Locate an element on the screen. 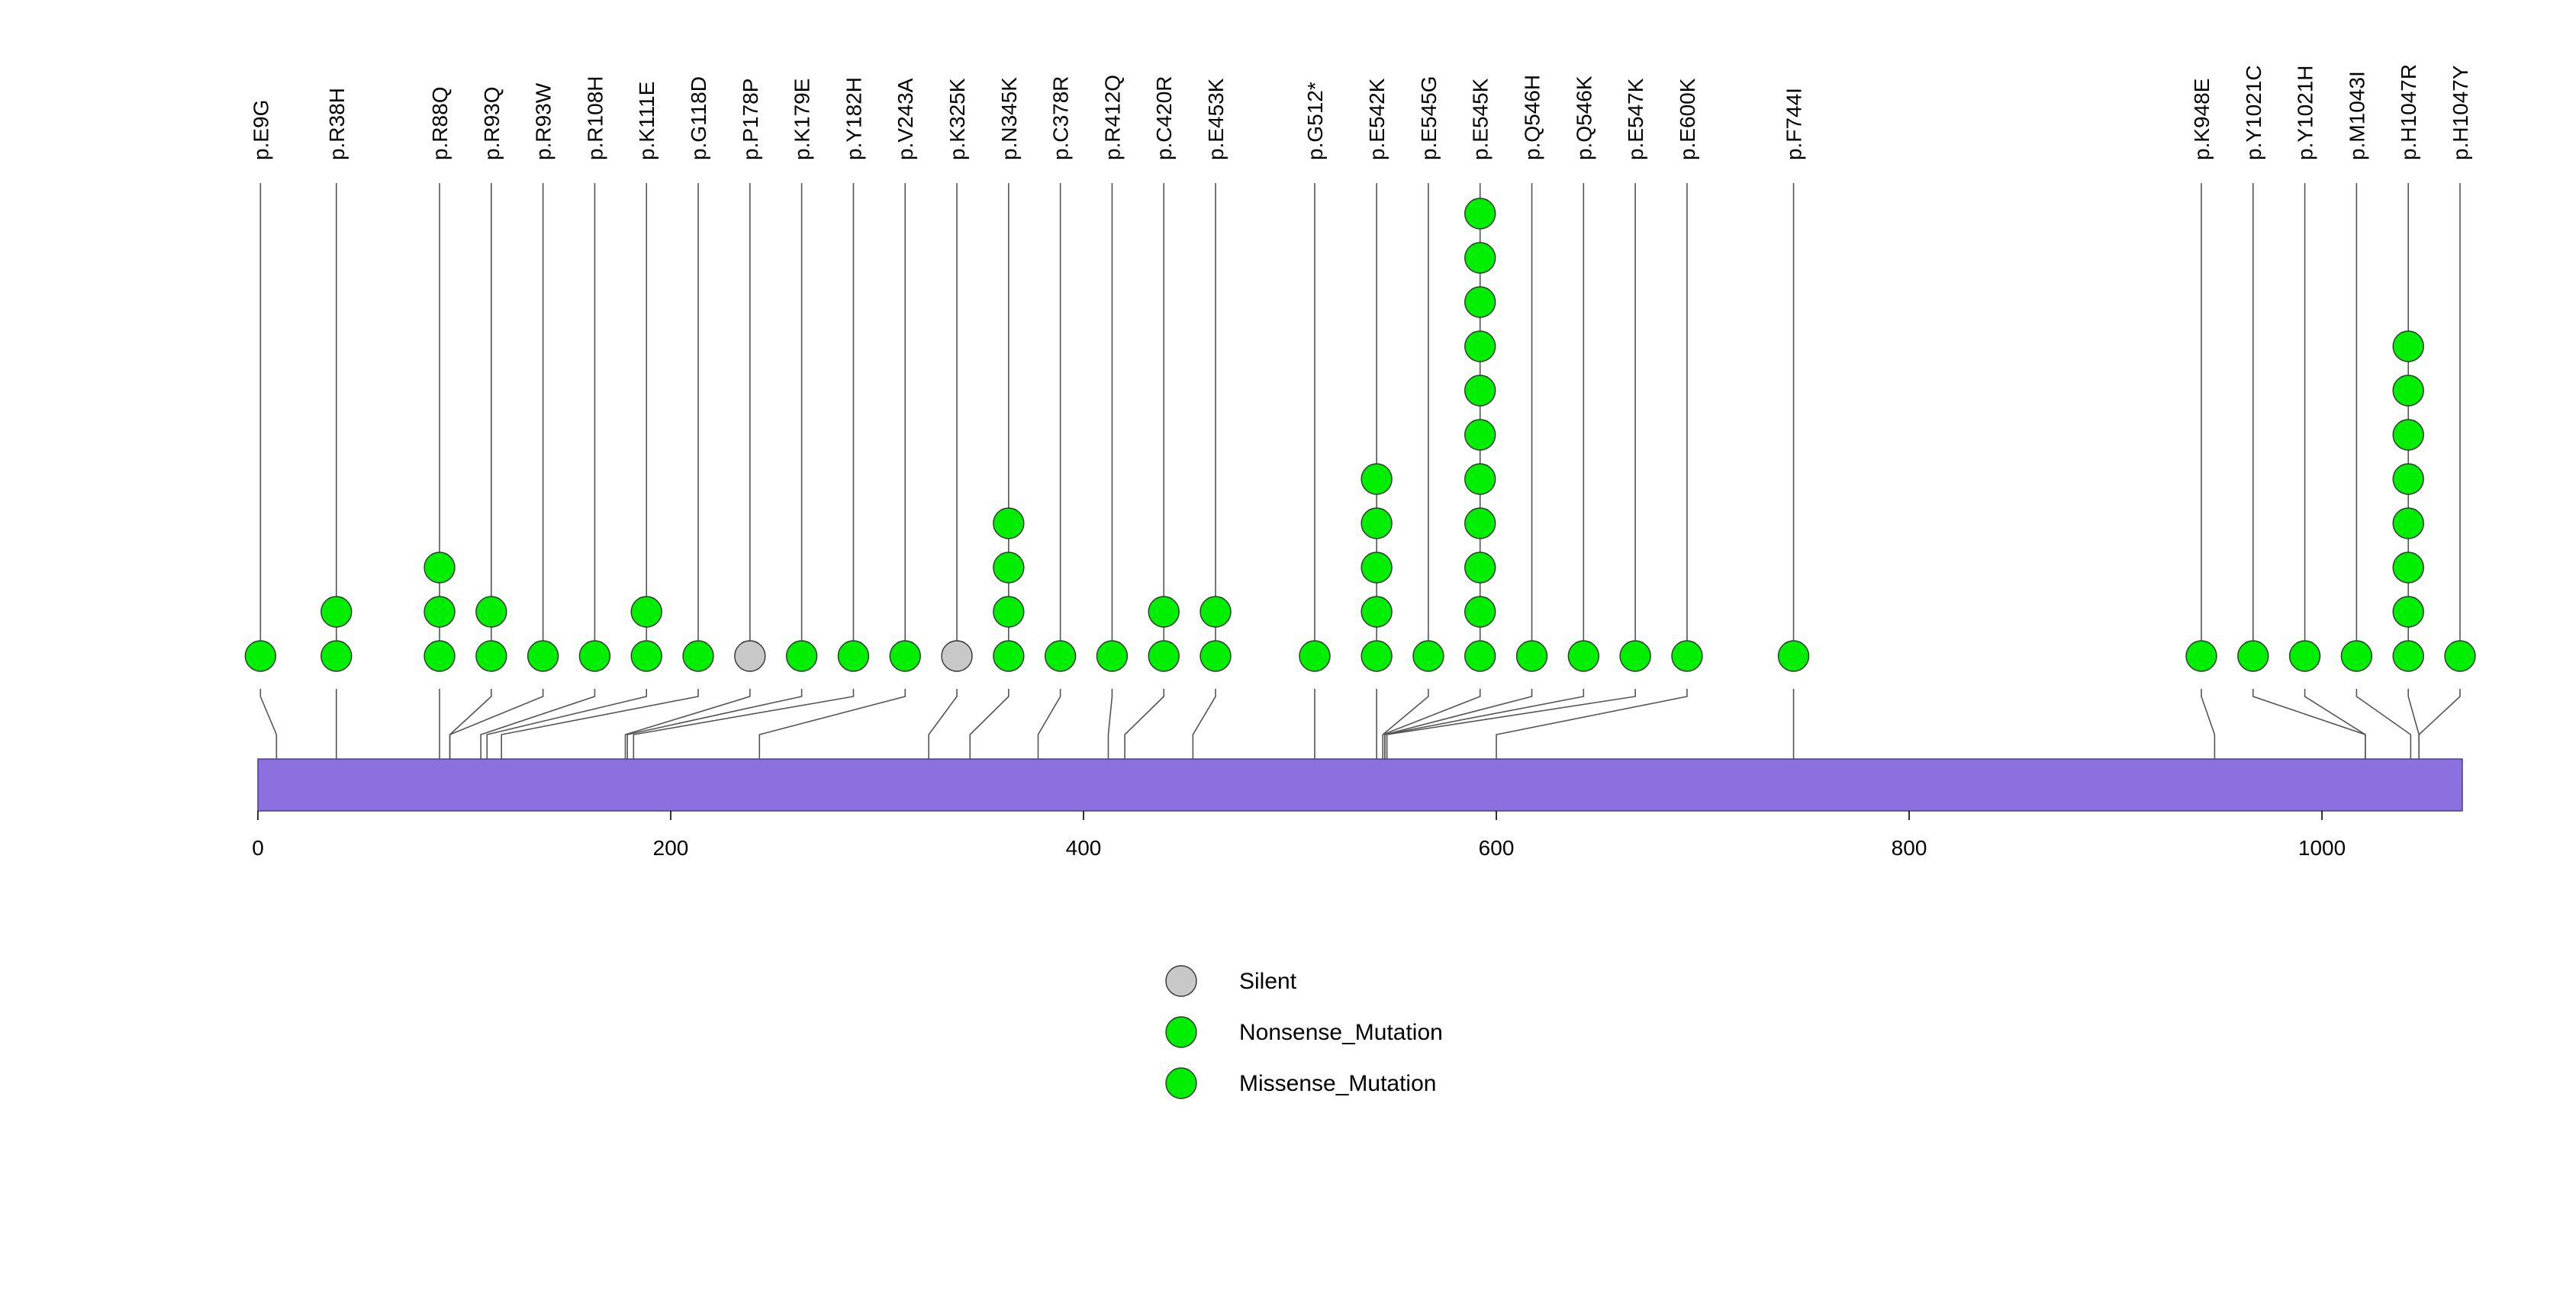  mutation-label: p.E453K is located at coordinates (1216, 119).